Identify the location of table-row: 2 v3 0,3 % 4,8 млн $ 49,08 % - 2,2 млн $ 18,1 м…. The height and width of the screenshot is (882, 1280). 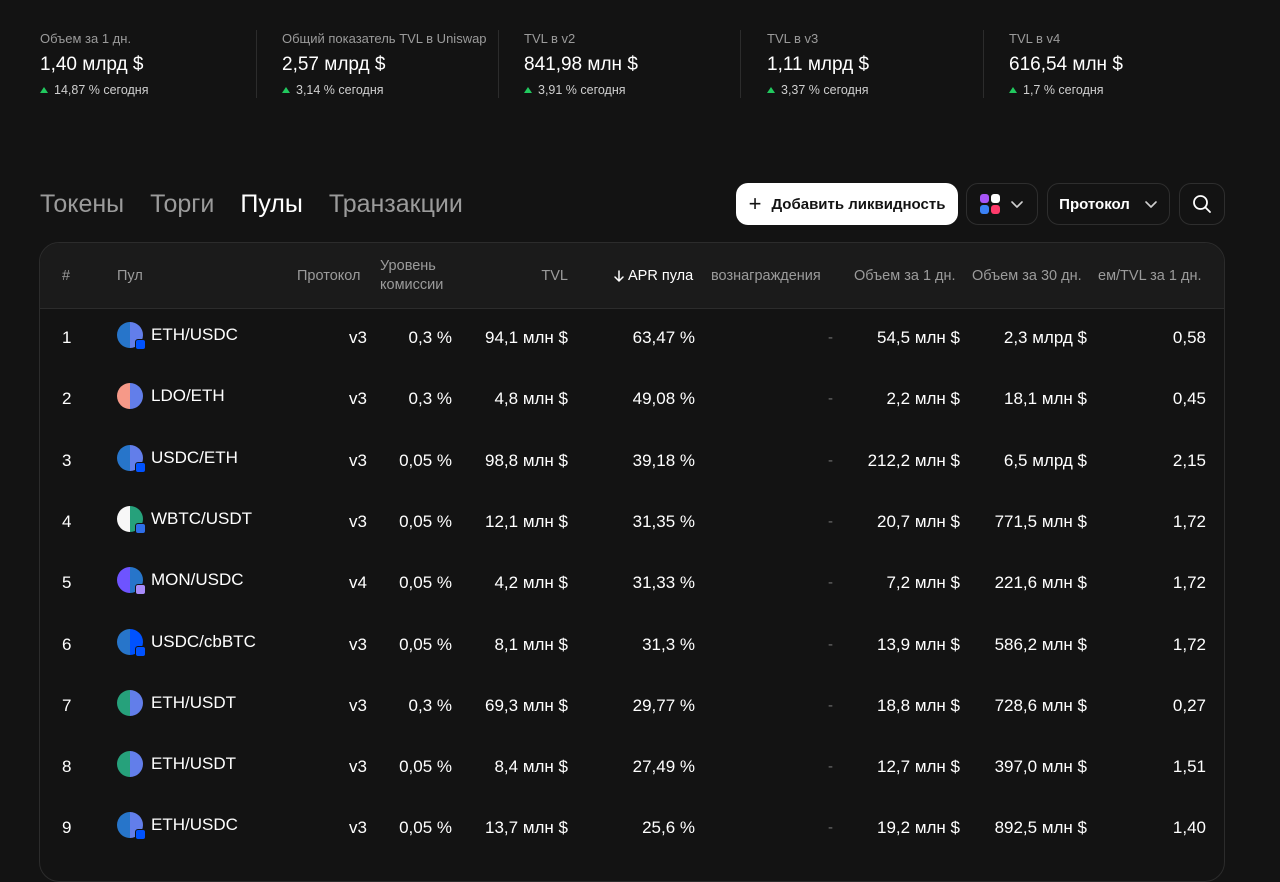
(632, 399).